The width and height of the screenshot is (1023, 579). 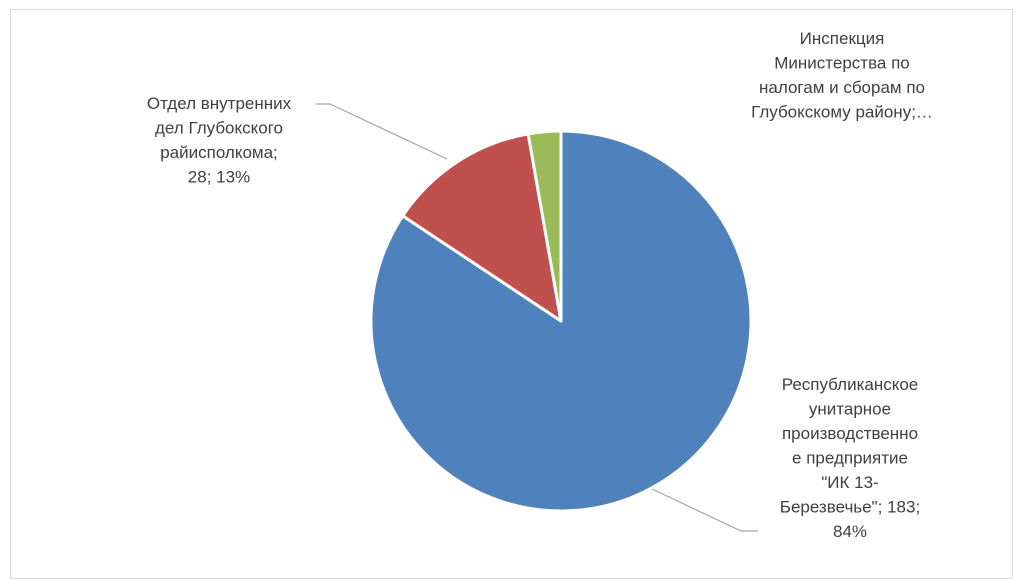 I want to click on data-label-line: Министерства по, so click(x=842, y=63).